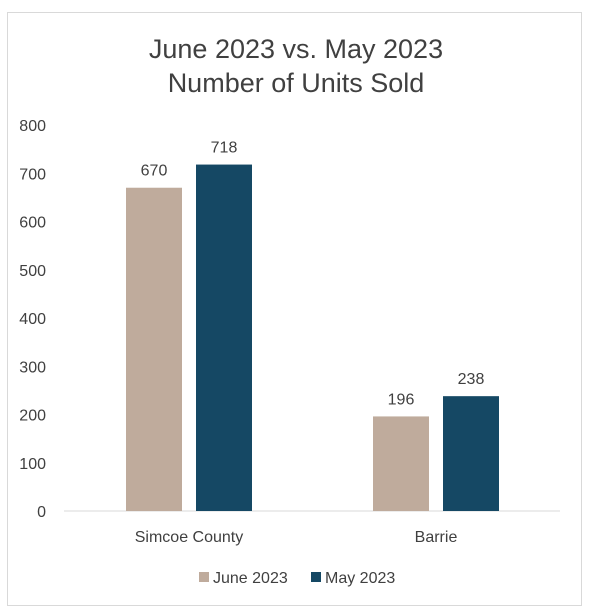 This screenshot has height=614, width=592. I want to click on y-tick-label: 600, so click(32, 223).